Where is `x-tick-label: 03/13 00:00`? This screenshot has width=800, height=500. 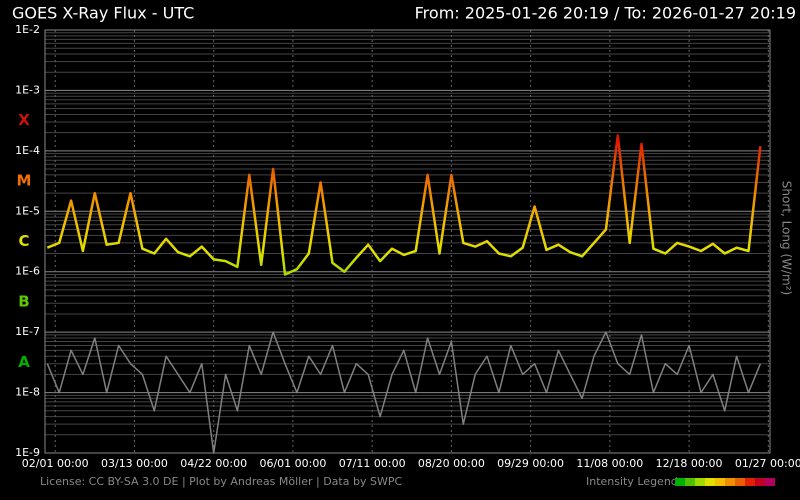
x-tick-label: 03/13 00:00 is located at coordinates (134, 463).